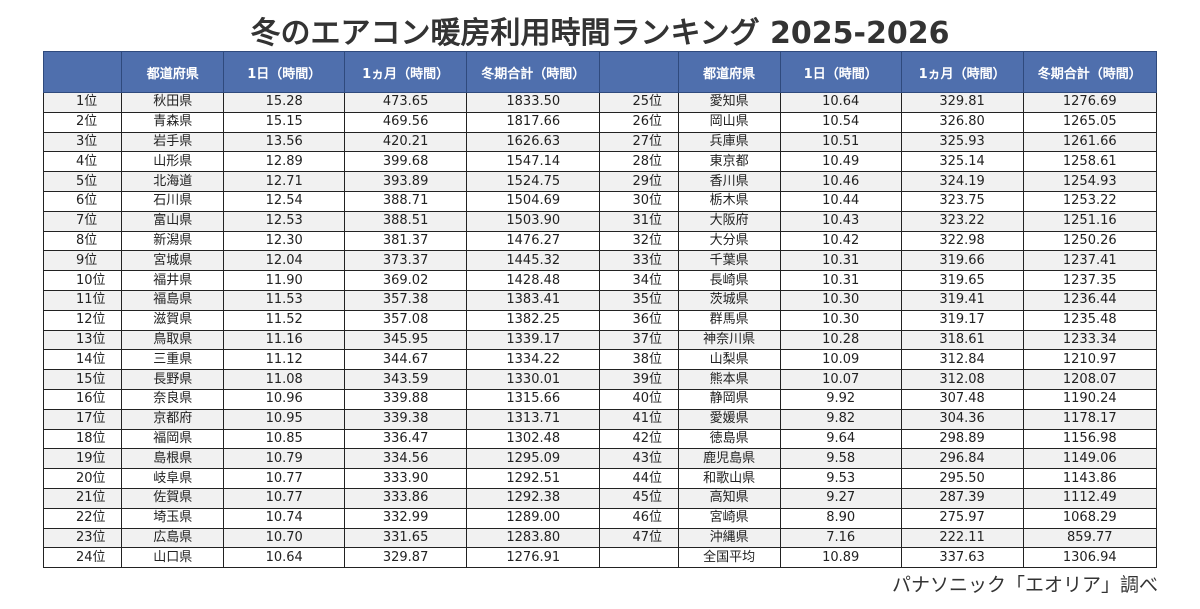 The width and height of the screenshot is (1200, 609). What do you see at coordinates (284, 280) in the screenshot?
I see `left-day-cell: 11.90` at bounding box center [284, 280].